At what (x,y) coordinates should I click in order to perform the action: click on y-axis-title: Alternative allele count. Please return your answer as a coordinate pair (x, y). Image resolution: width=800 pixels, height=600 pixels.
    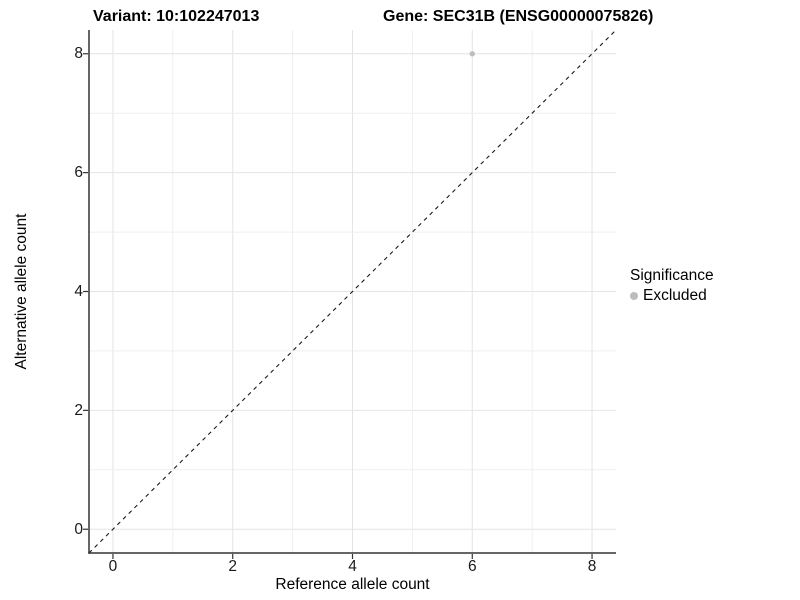
    Looking at the image, I should click on (21, 291).